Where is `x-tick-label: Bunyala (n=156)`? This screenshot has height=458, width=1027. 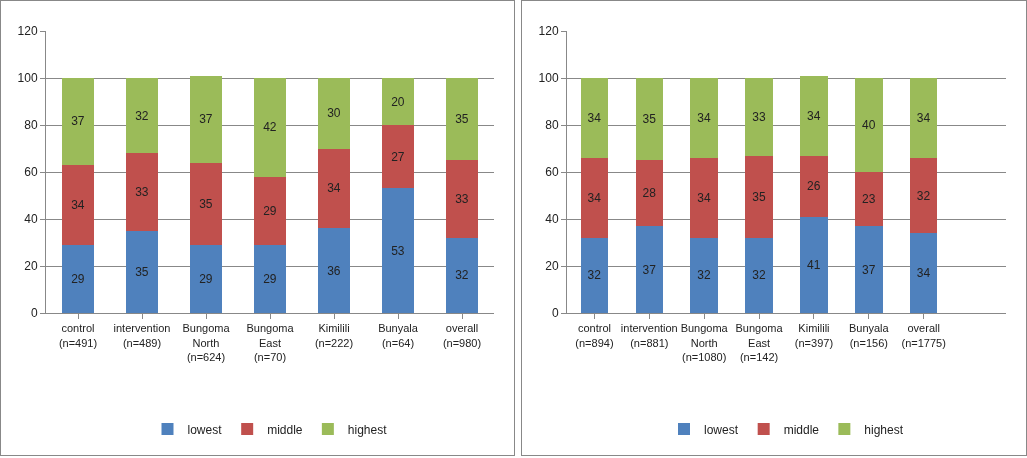
x-tick-label: Bunyala (n=156) is located at coordinates (869, 335).